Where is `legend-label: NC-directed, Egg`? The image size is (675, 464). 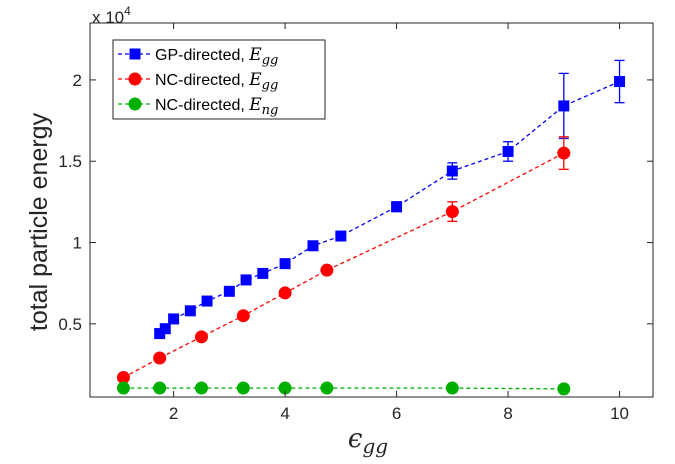
legend-label: NC-directed, Egg is located at coordinates (216, 81).